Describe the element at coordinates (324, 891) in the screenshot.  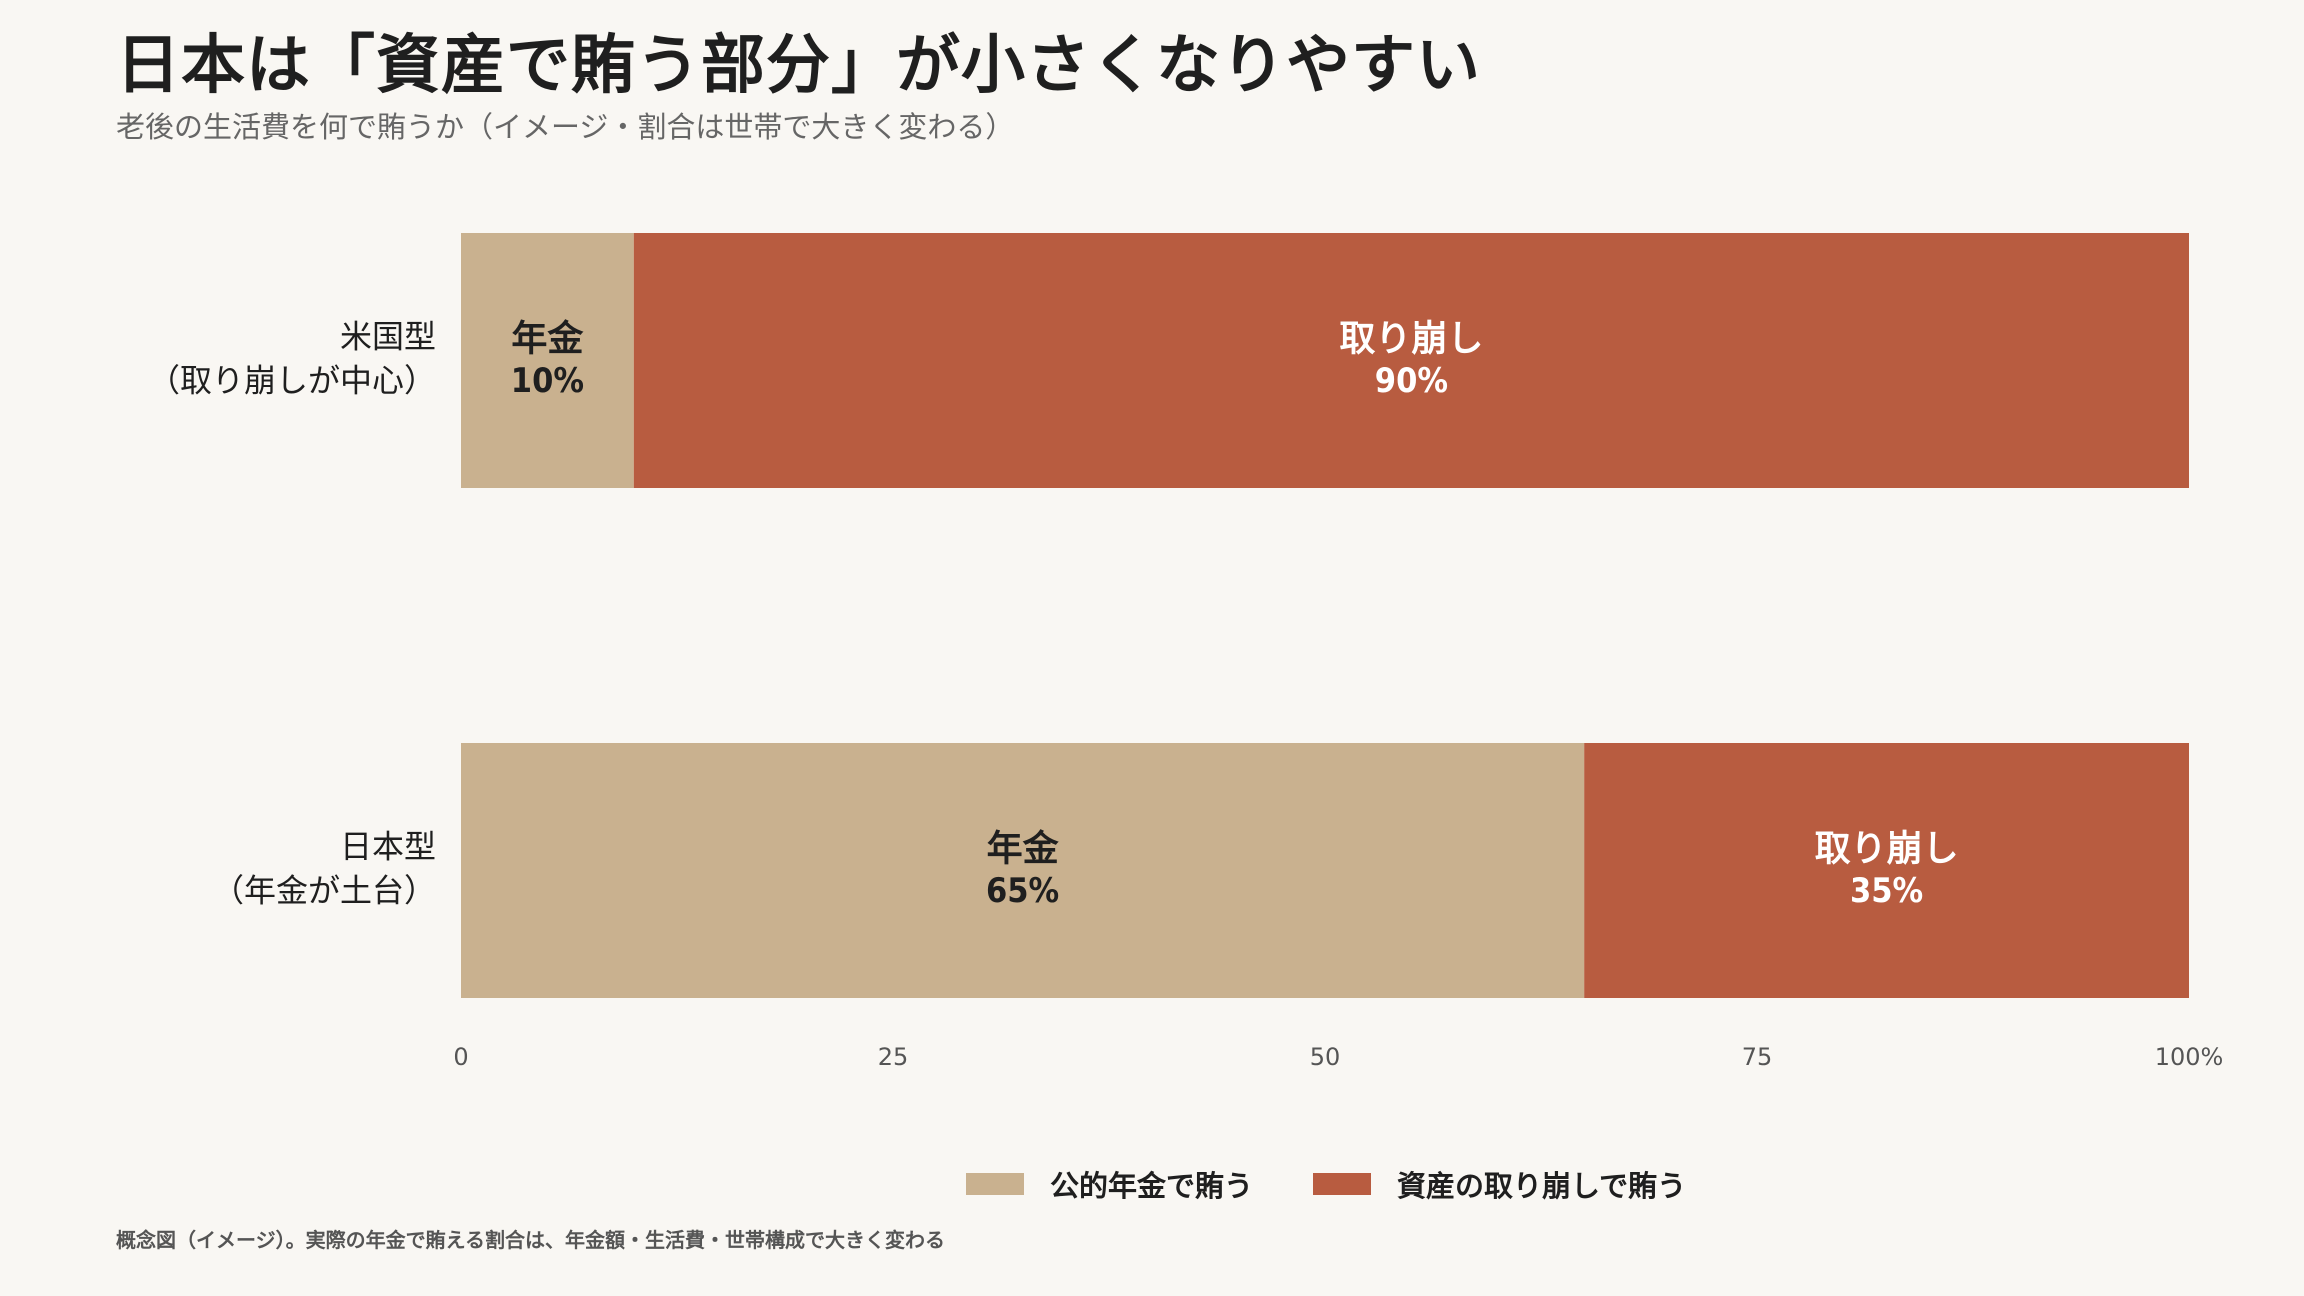
I see `category-sublabel-1: （年金が土台）` at that location.